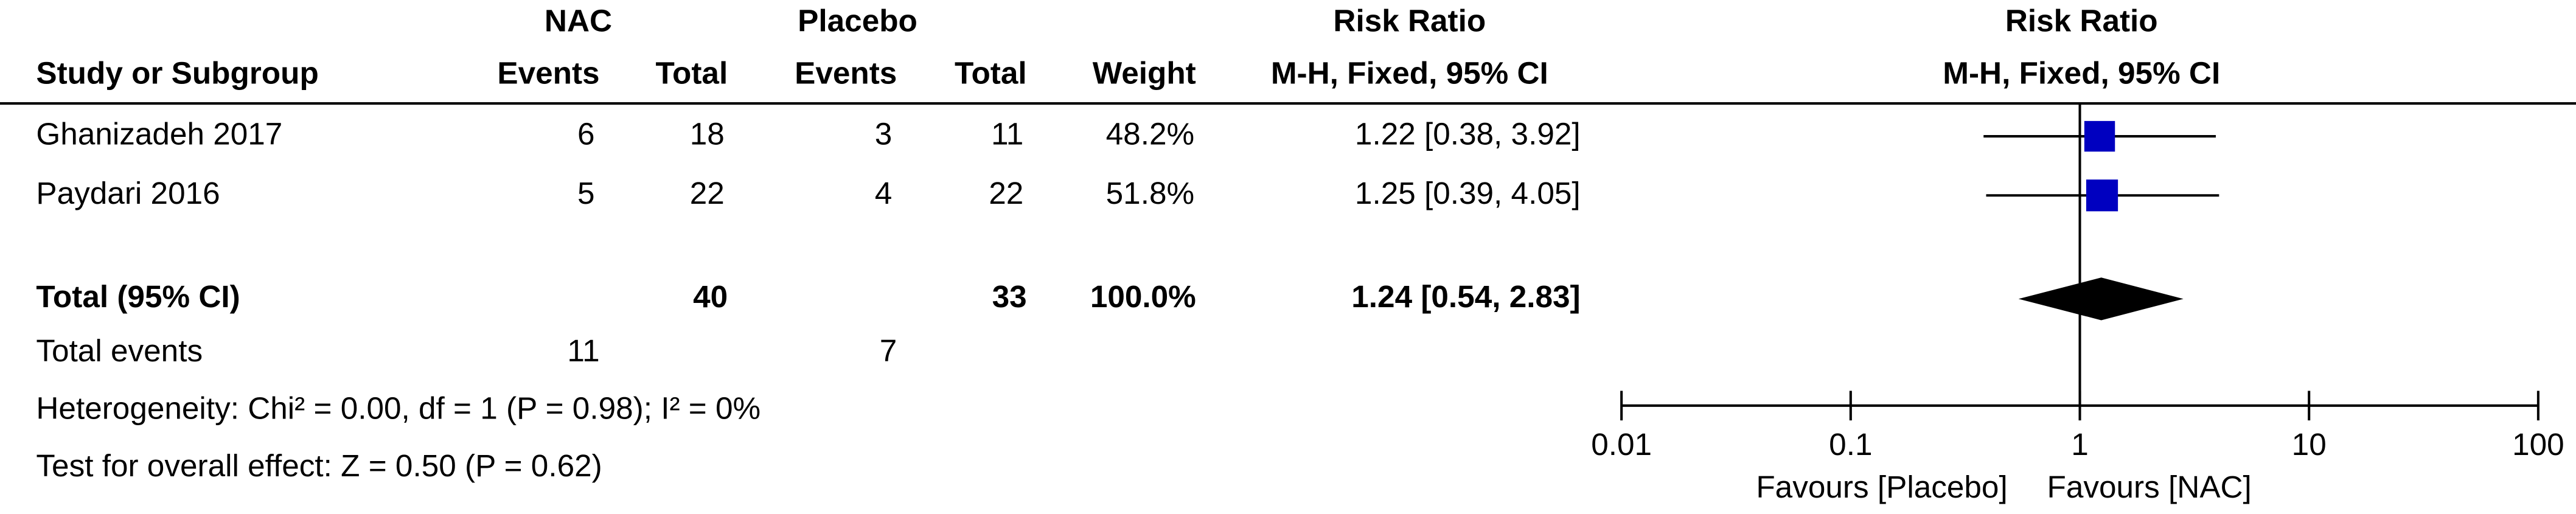 The image size is (2576, 514). I want to click on x-tick-label: 0.01, so click(1621, 444).